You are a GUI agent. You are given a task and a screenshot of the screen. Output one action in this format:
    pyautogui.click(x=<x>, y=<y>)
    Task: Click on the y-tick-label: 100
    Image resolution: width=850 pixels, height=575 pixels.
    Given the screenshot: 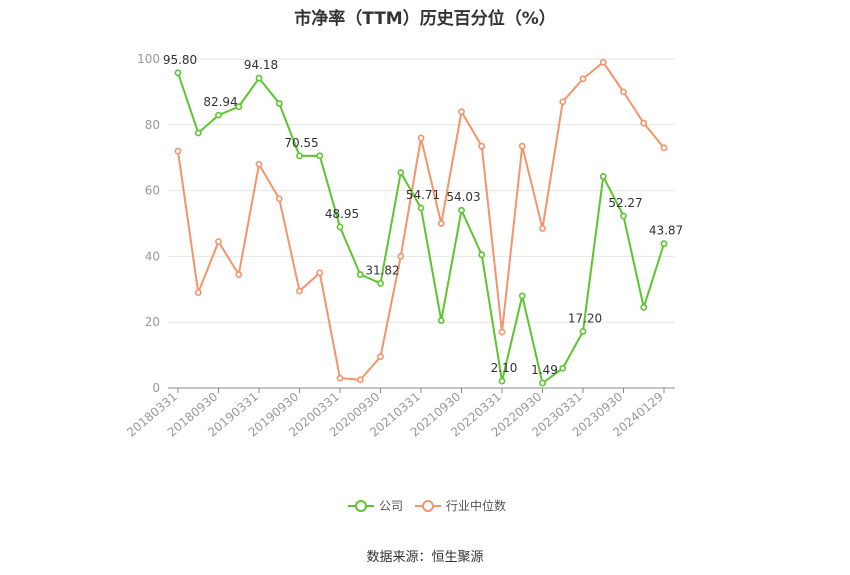 What is the action you would take?
    pyautogui.click(x=148, y=59)
    